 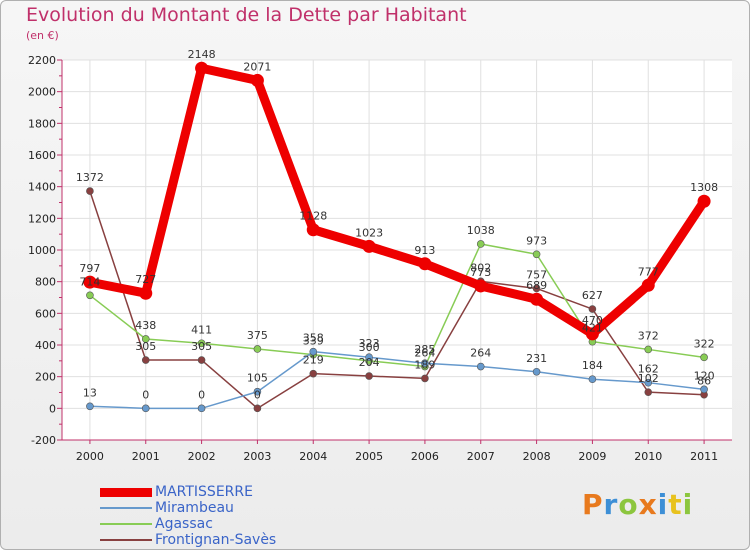 What do you see at coordinates (369, 343) in the screenshot?
I see `data-label: 323` at bounding box center [369, 343].